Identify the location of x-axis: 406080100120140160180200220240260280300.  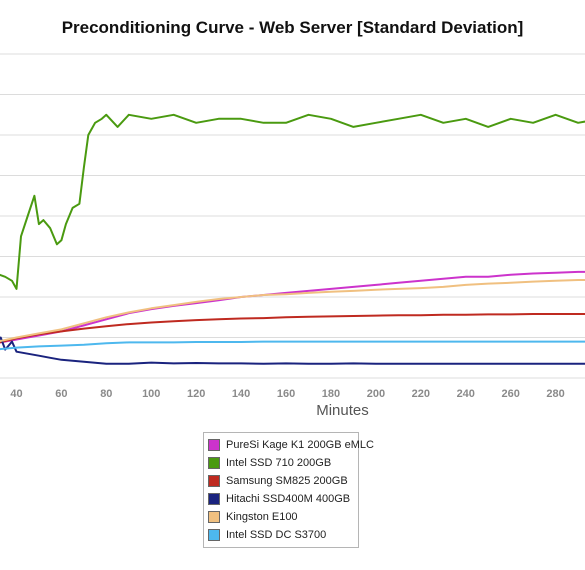
(287, 394).